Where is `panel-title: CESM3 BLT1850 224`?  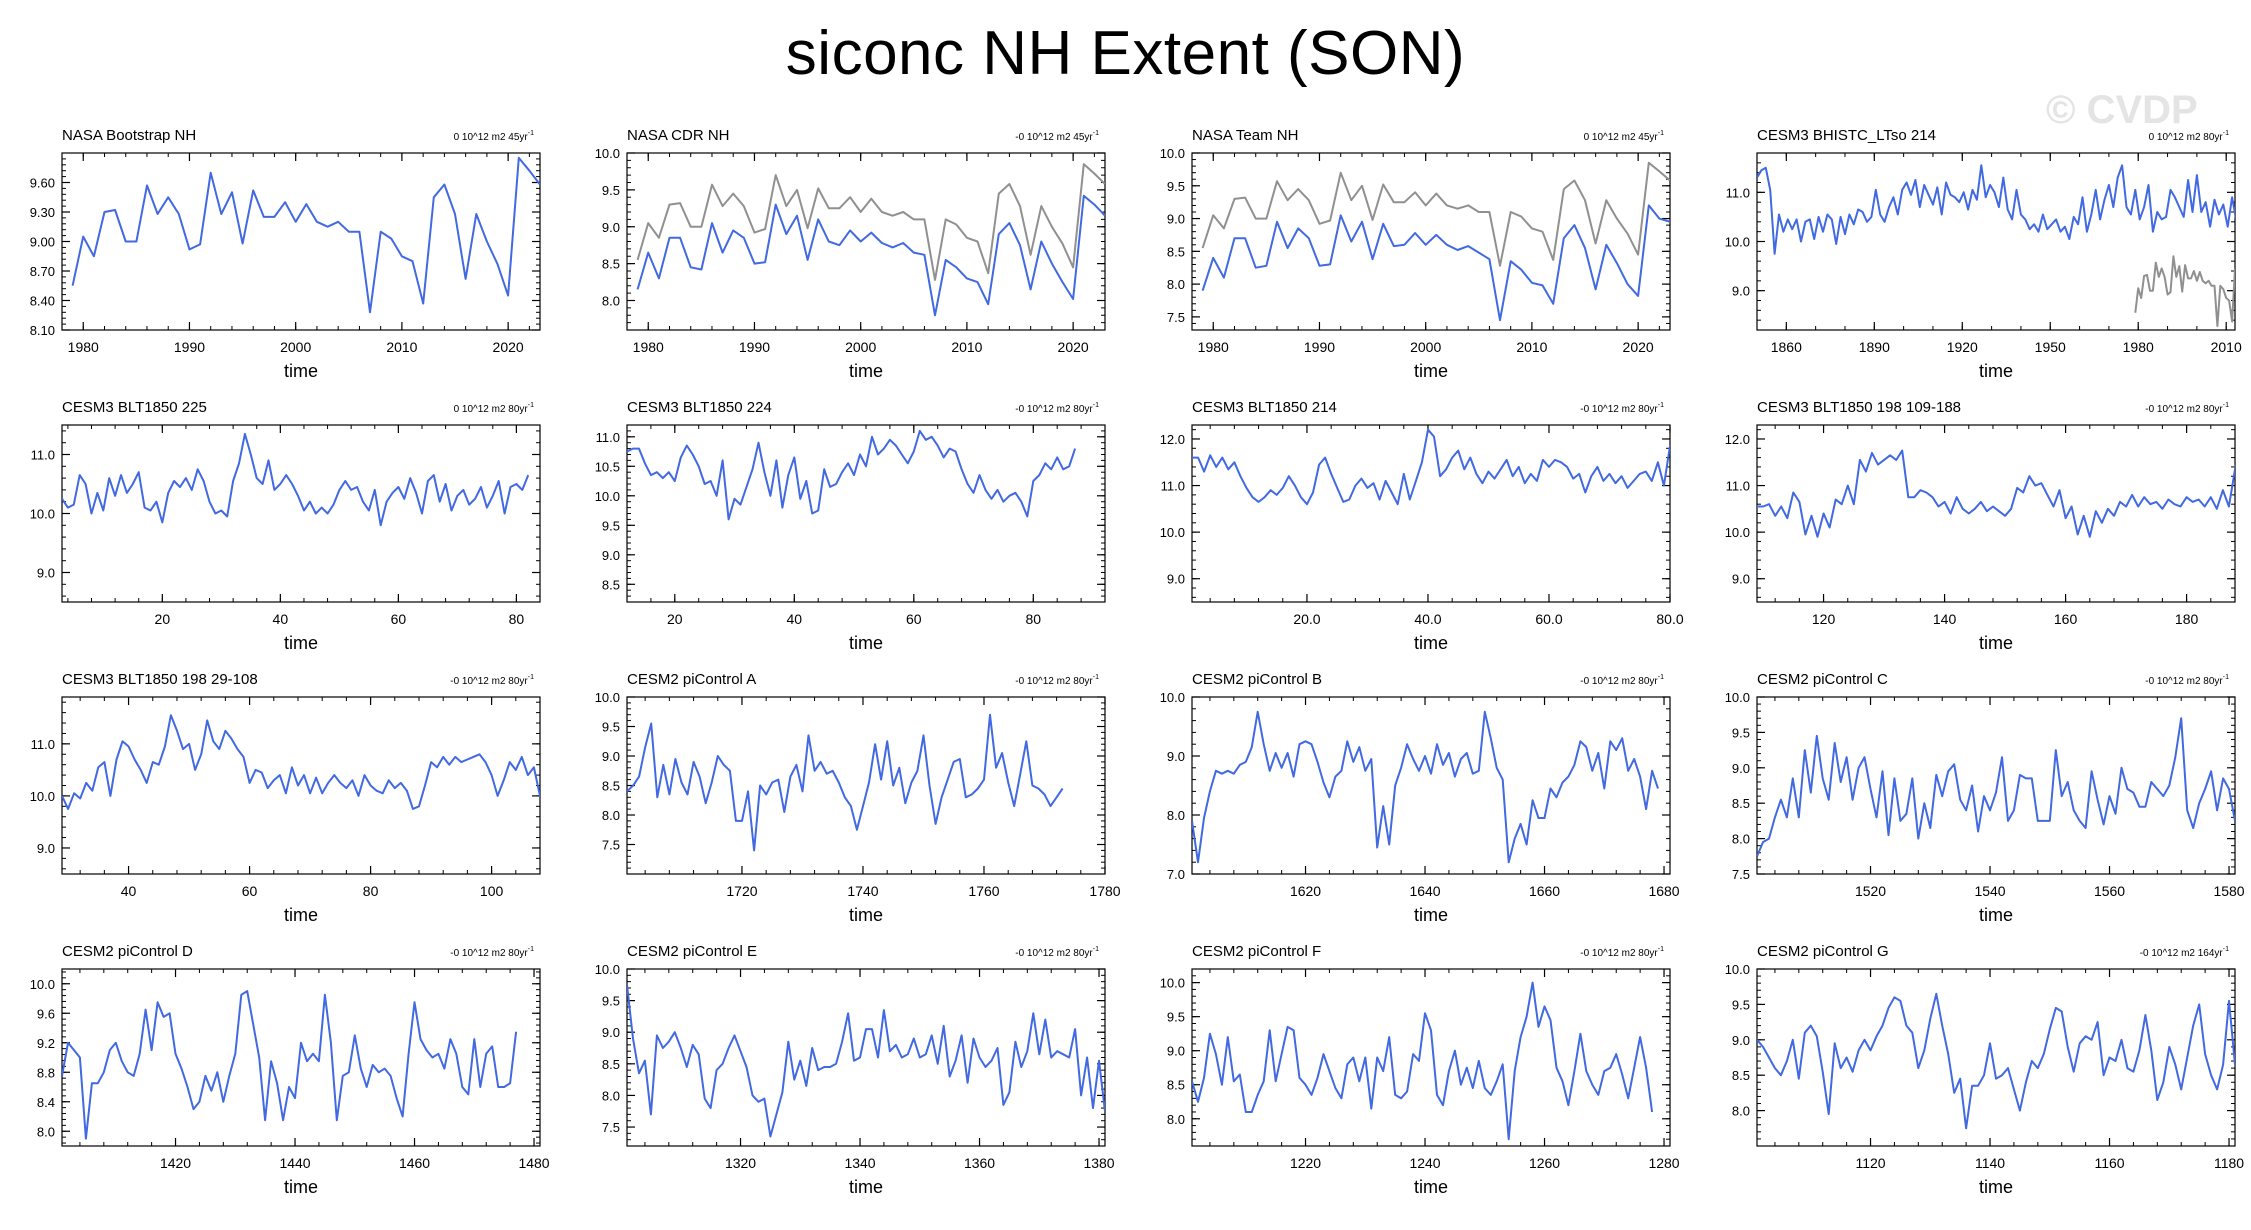 panel-title: CESM3 BLT1850 224 is located at coordinates (699, 407).